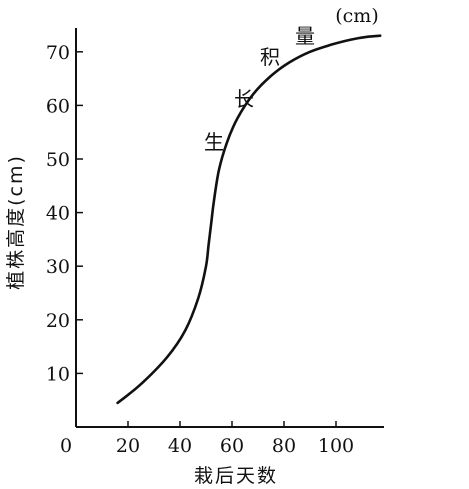 This screenshot has width=469, height=489. Describe the element at coordinates (244, 99) in the screenshot. I see `annotation-char: 长` at that location.